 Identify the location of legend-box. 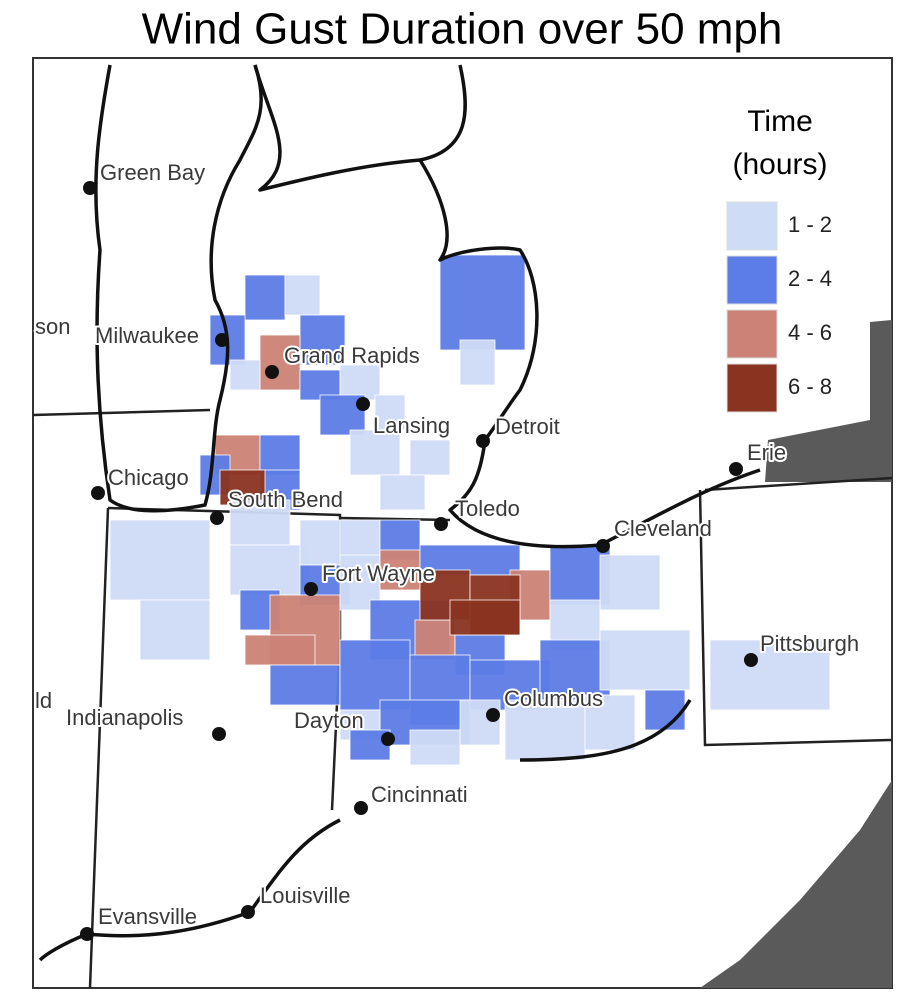
(787, 255).